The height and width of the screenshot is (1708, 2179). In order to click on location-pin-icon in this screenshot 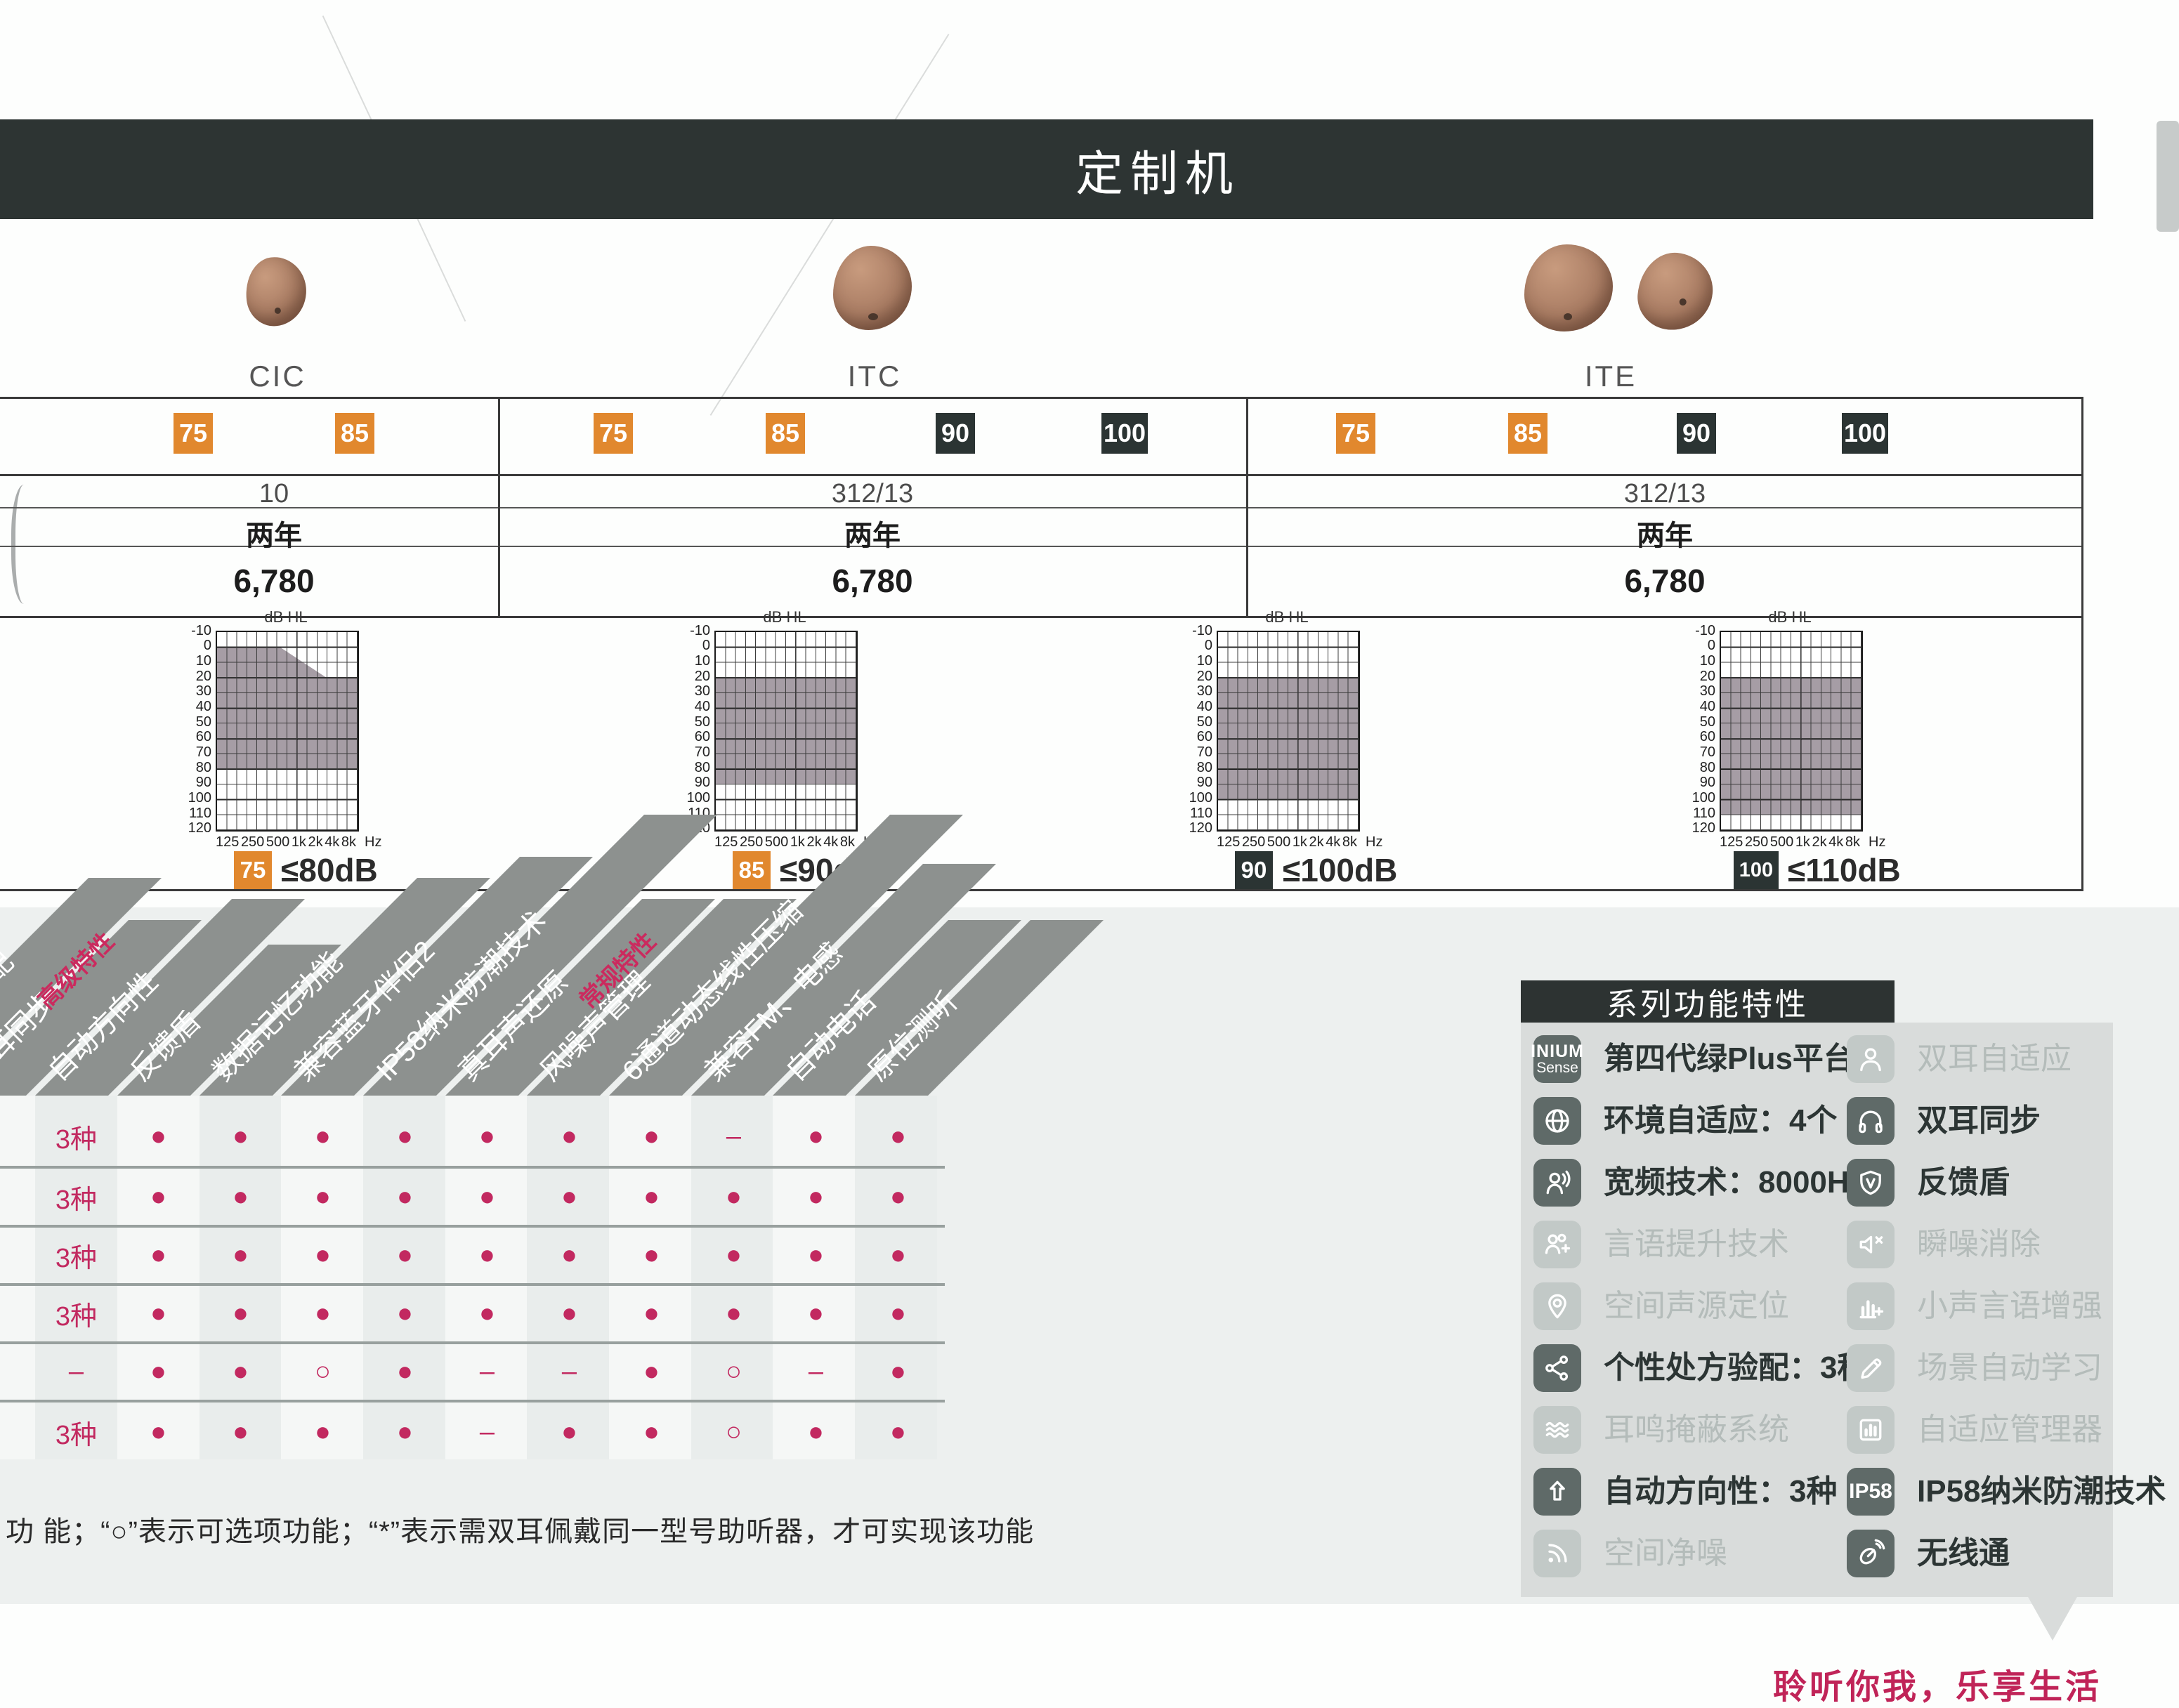, I will do `click(1557, 1306)`.